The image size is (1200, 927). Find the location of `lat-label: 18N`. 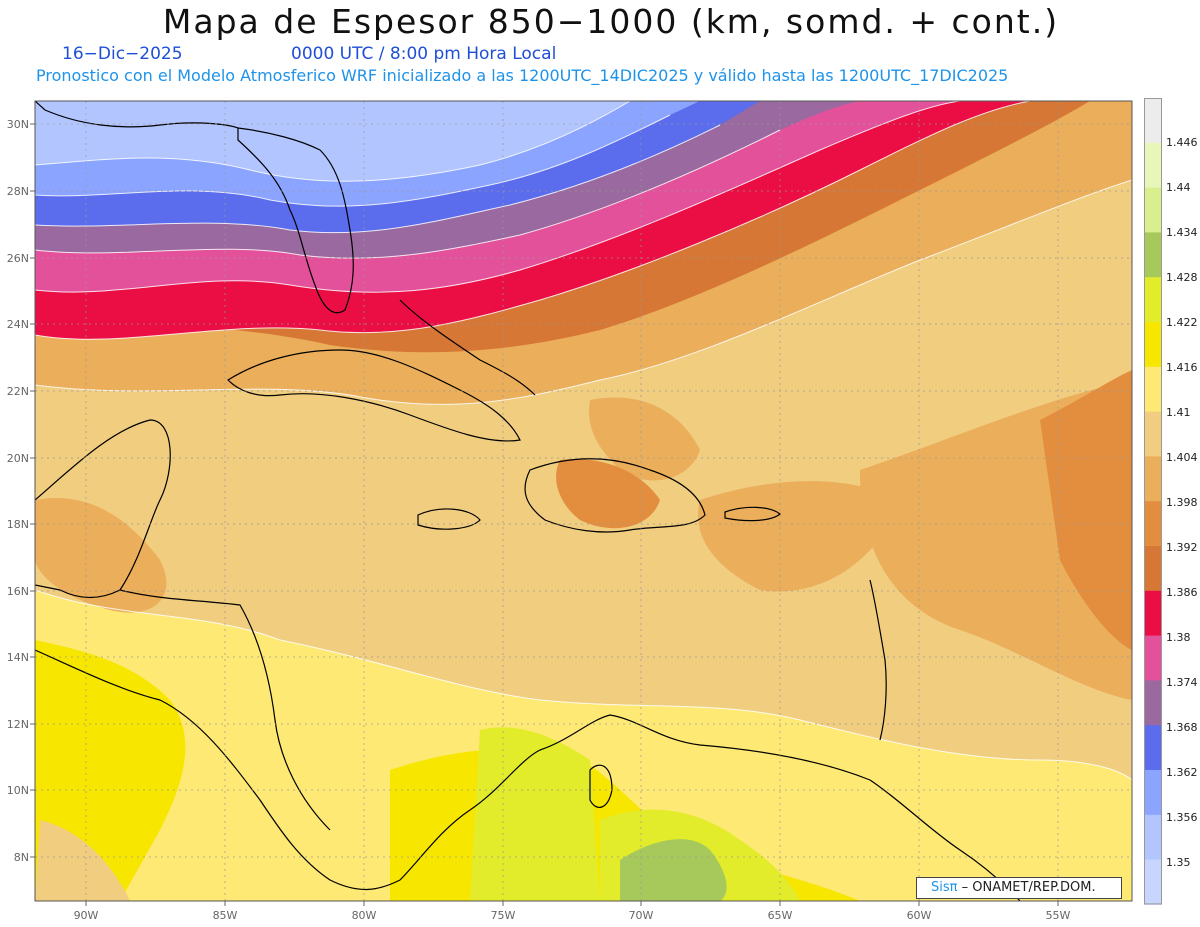

lat-label: 18N is located at coordinates (18, 524).